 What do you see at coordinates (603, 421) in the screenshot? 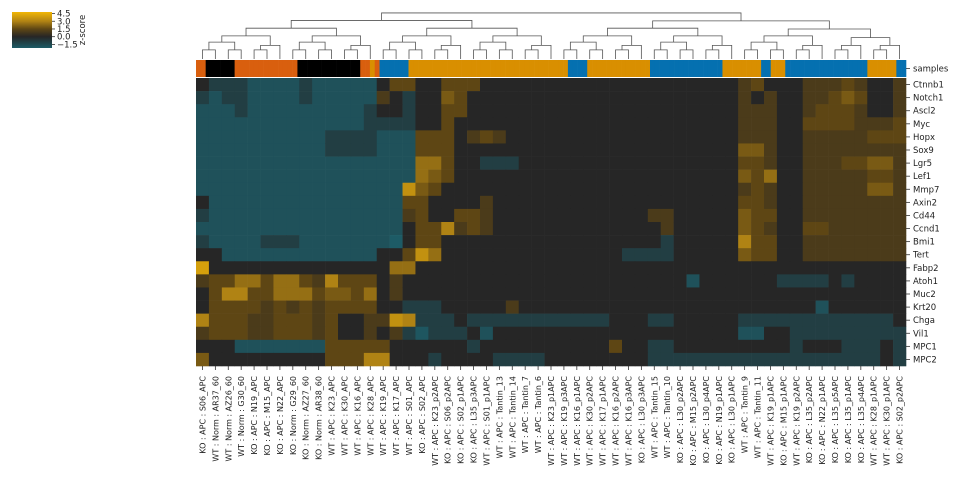
I see `column-label: WT : APC : K17_p1APC` at bounding box center [603, 421].